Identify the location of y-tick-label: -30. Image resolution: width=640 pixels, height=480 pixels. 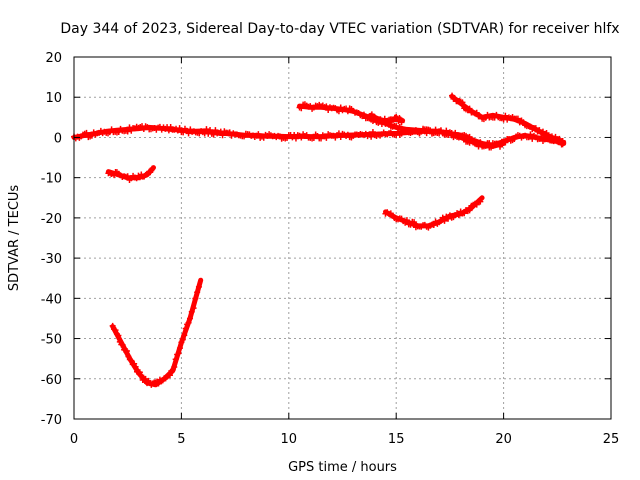
(51, 259).